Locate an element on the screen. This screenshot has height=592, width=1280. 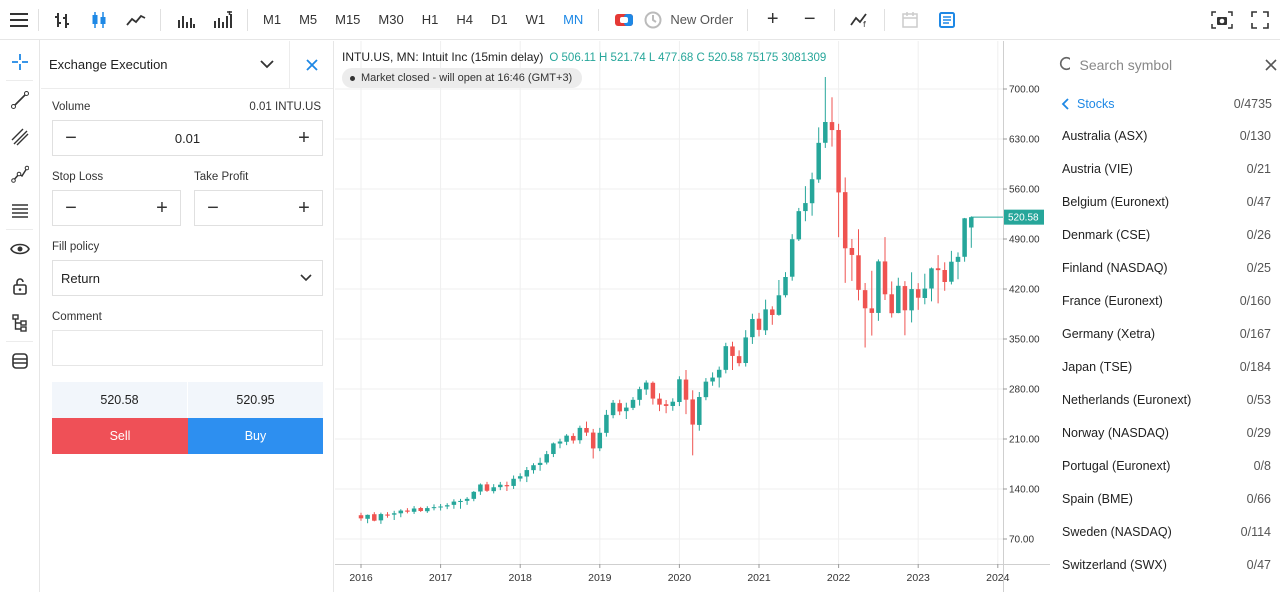
exchange-name: France (Euronext) is located at coordinates (1112, 300).